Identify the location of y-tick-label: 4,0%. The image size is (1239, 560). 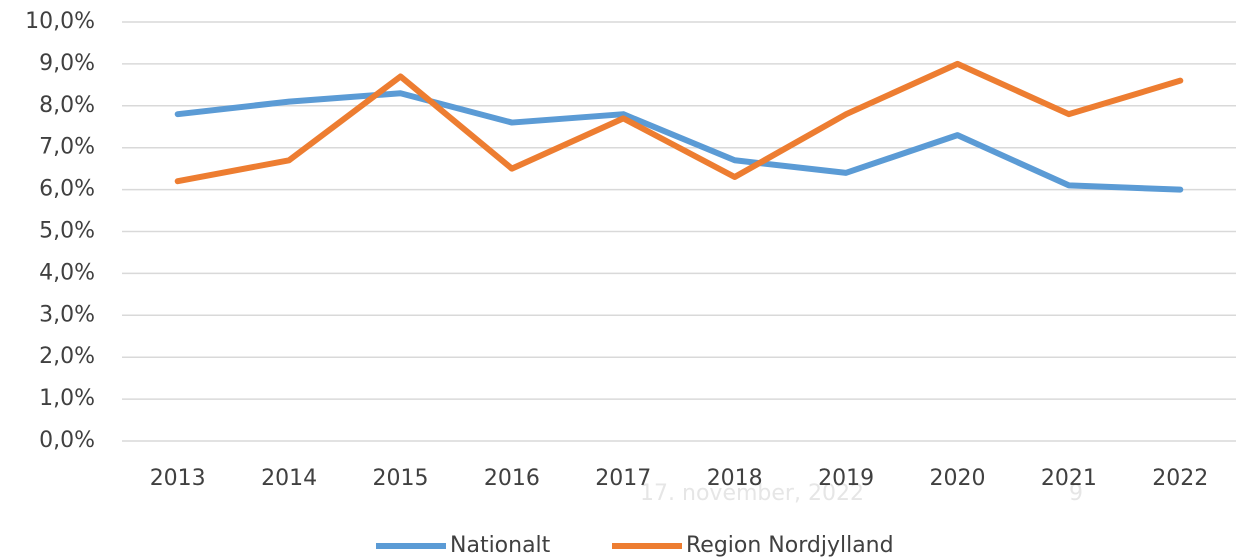
(67, 272).